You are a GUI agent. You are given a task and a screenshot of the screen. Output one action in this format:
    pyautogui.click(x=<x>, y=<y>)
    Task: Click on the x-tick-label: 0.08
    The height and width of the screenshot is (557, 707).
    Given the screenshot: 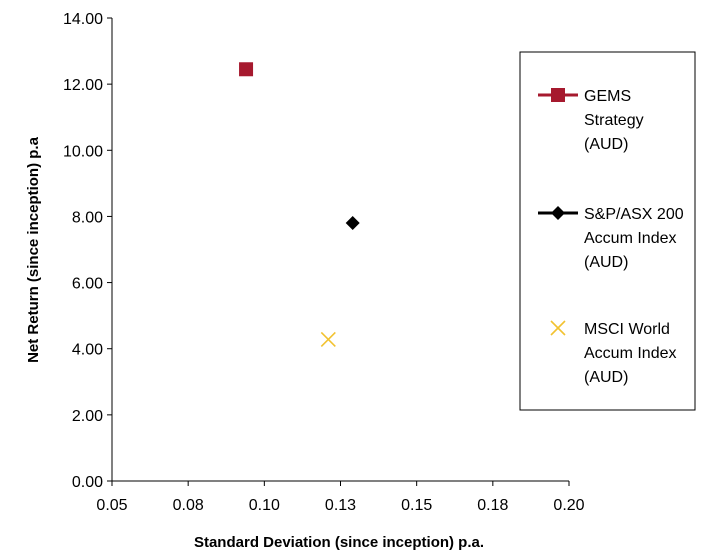 What is the action you would take?
    pyautogui.click(x=188, y=505)
    